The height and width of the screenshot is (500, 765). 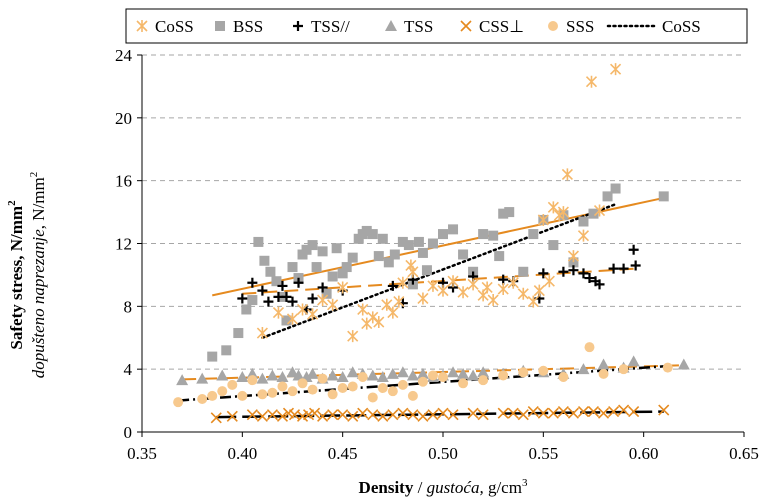 I want to click on x-tick-label-0.35: 0.35, so click(x=142, y=453).